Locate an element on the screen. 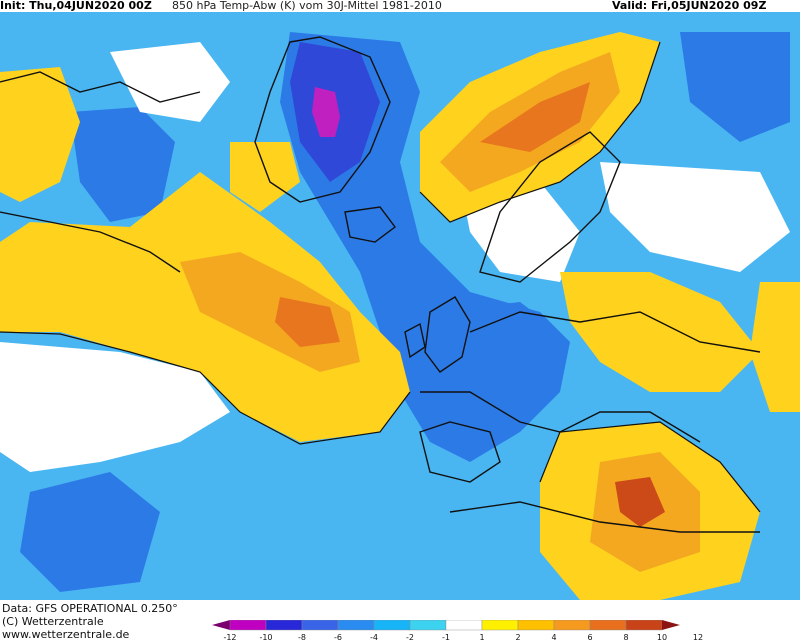 This screenshot has width=800, height=642. neutral-zone-russia is located at coordinates (695, 217).